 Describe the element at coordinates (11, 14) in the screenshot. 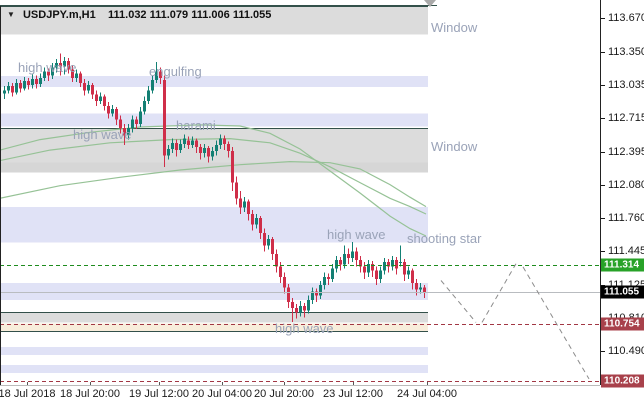

I see `chart-dropdown-icon: ▼` at that location.